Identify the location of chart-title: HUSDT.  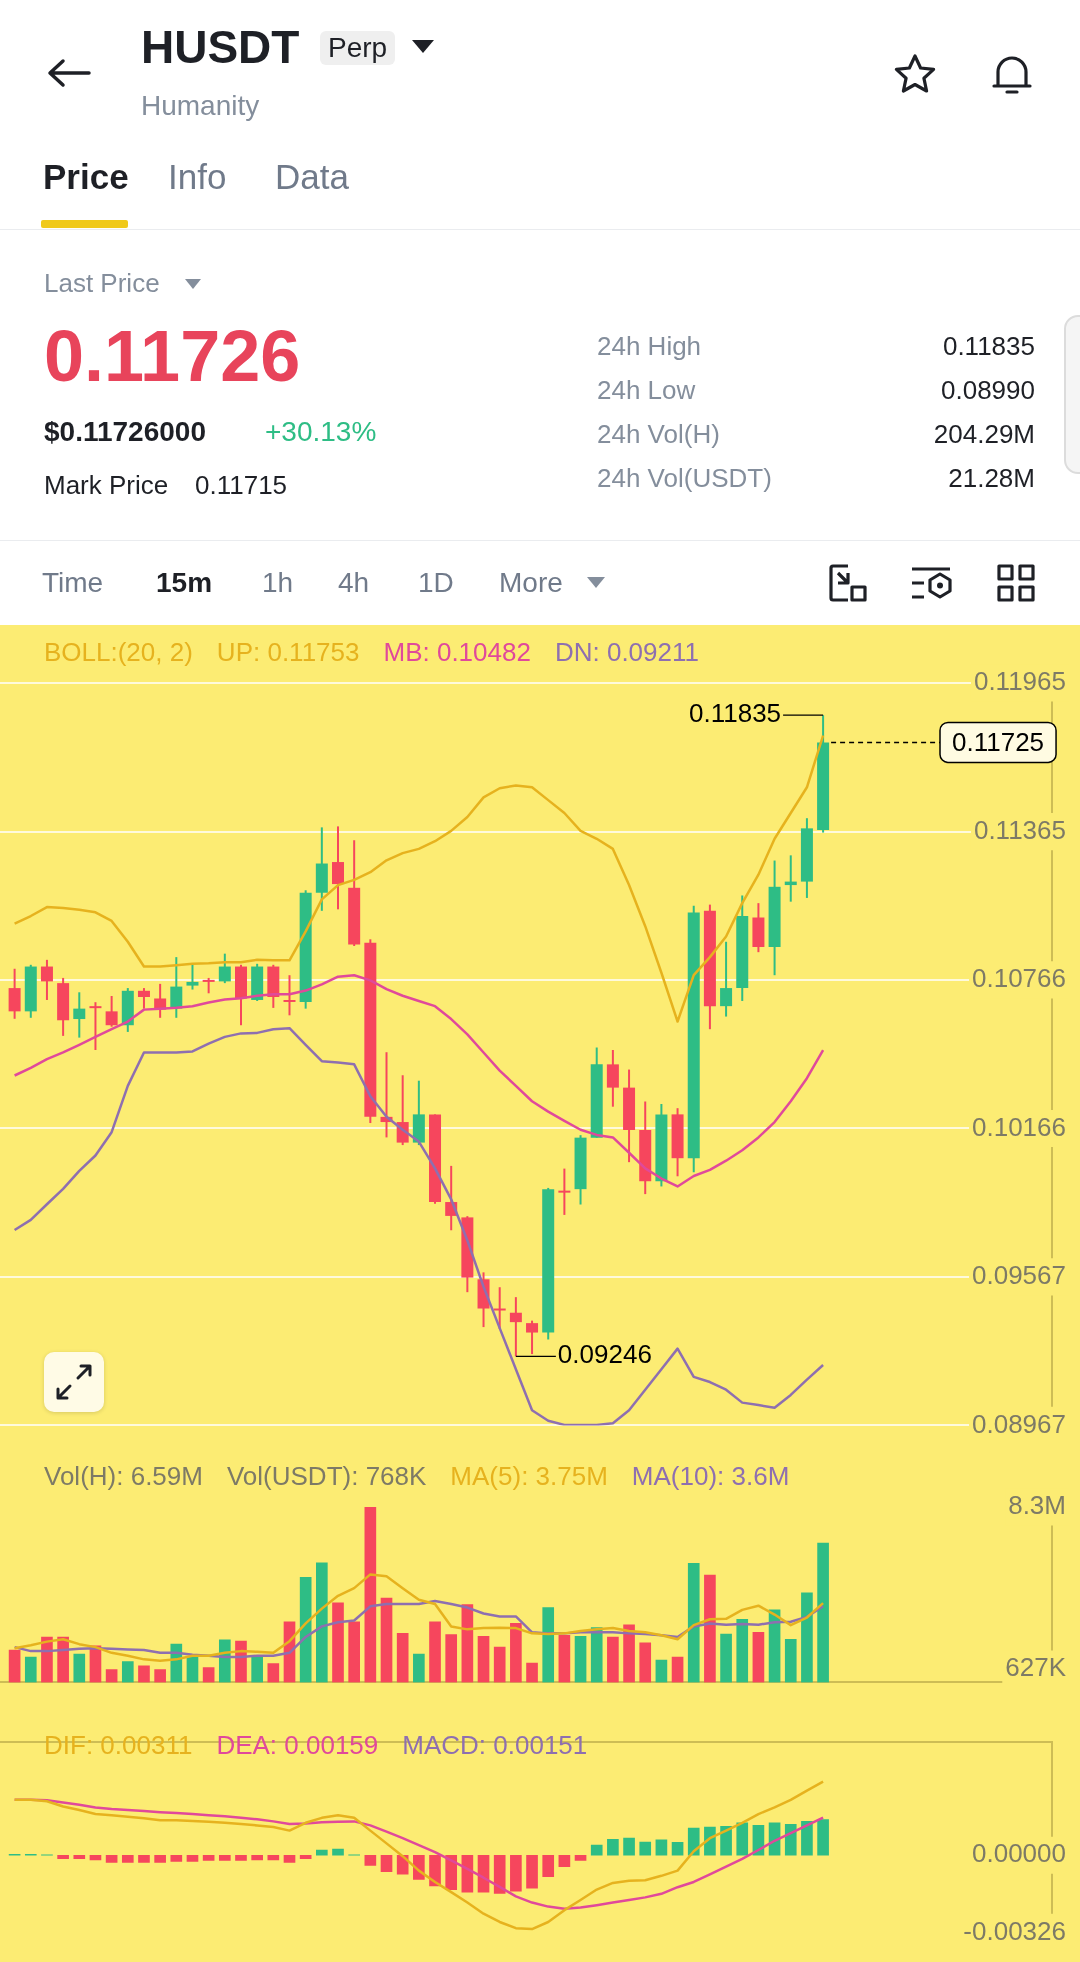
(220, 48).